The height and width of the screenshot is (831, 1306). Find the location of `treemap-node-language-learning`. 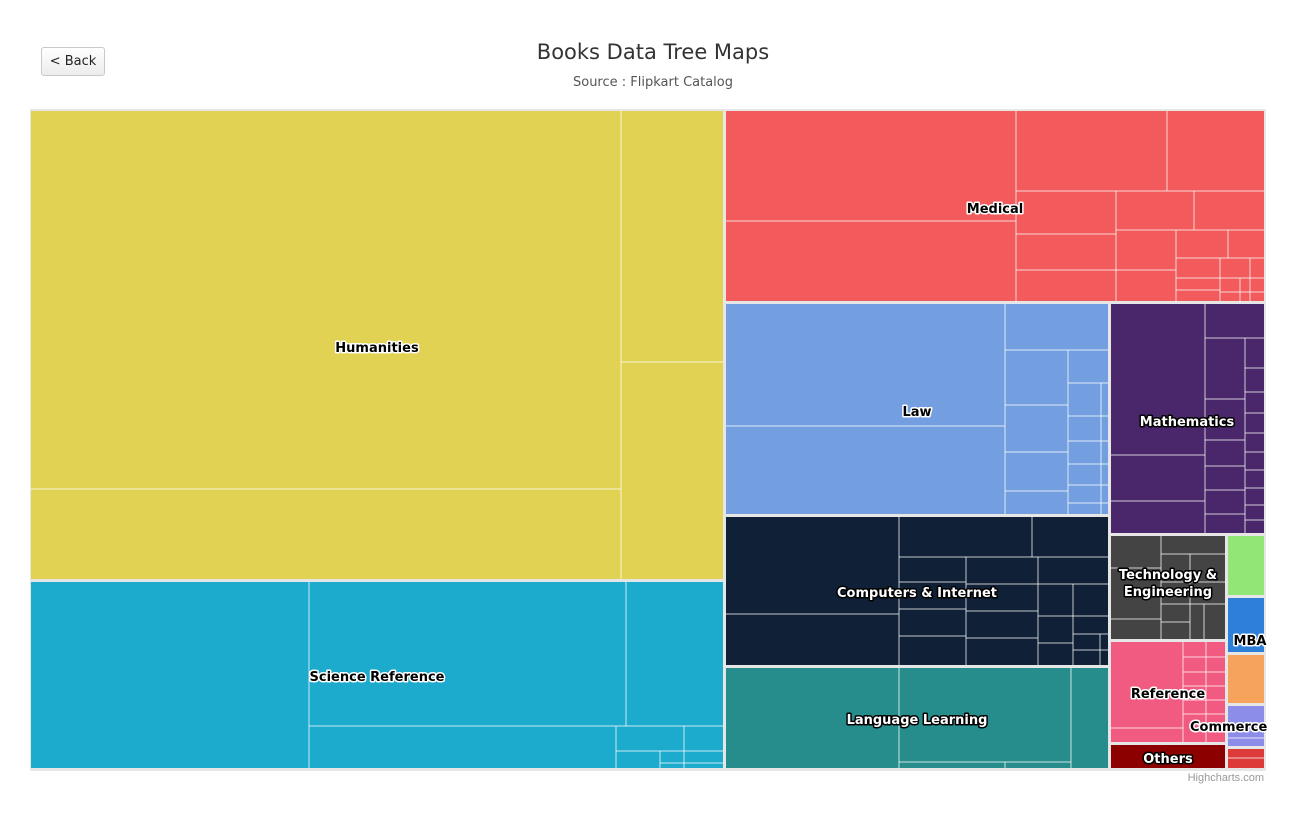

treemap-node-language-learning is located at coordinates (917, 718).